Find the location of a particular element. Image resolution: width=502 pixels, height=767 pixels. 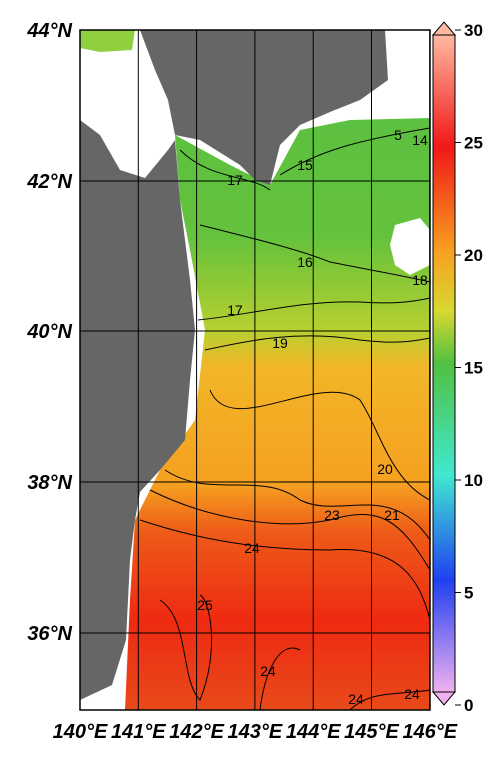

lat-label: 38°N is located at coordinates (49, 483).